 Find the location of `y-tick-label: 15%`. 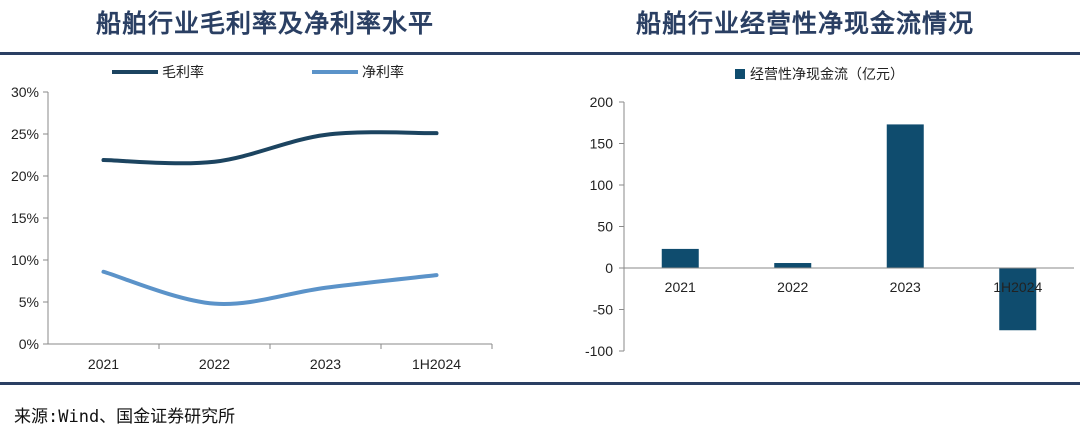

y-tick-label: 15% is located at coordinates (25, 218).